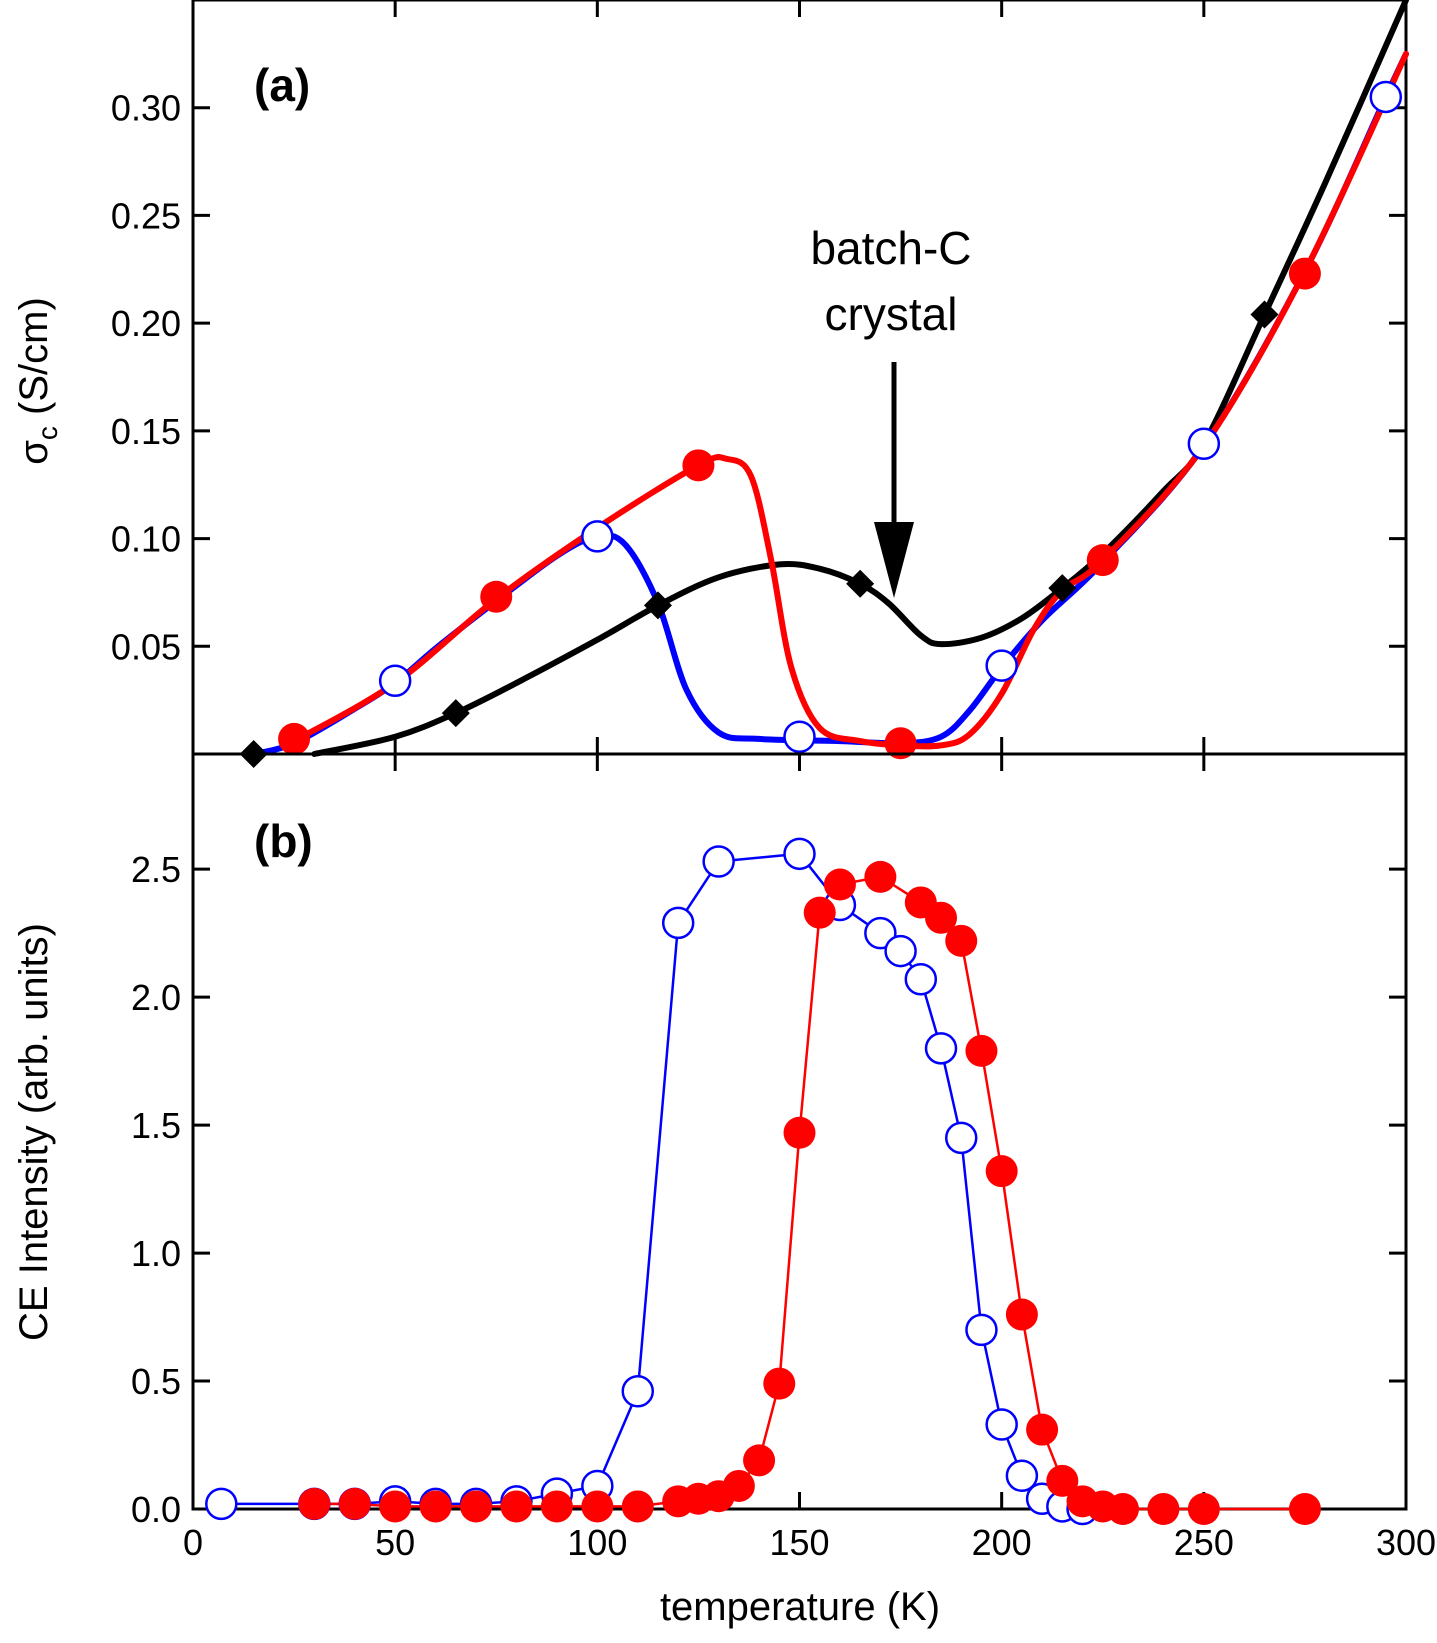 This screenshot has height=1643, width=1437. Describe the element at coordinates (146, 431) in the screenshot. I see `a-ytick-label: 0.15` at that location.